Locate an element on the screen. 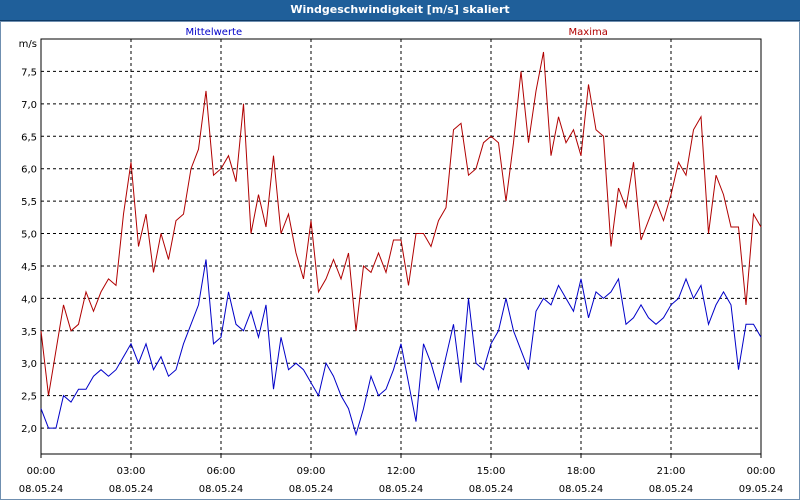  y-tick-label: 3,0 is located at coordinates (29, 364).